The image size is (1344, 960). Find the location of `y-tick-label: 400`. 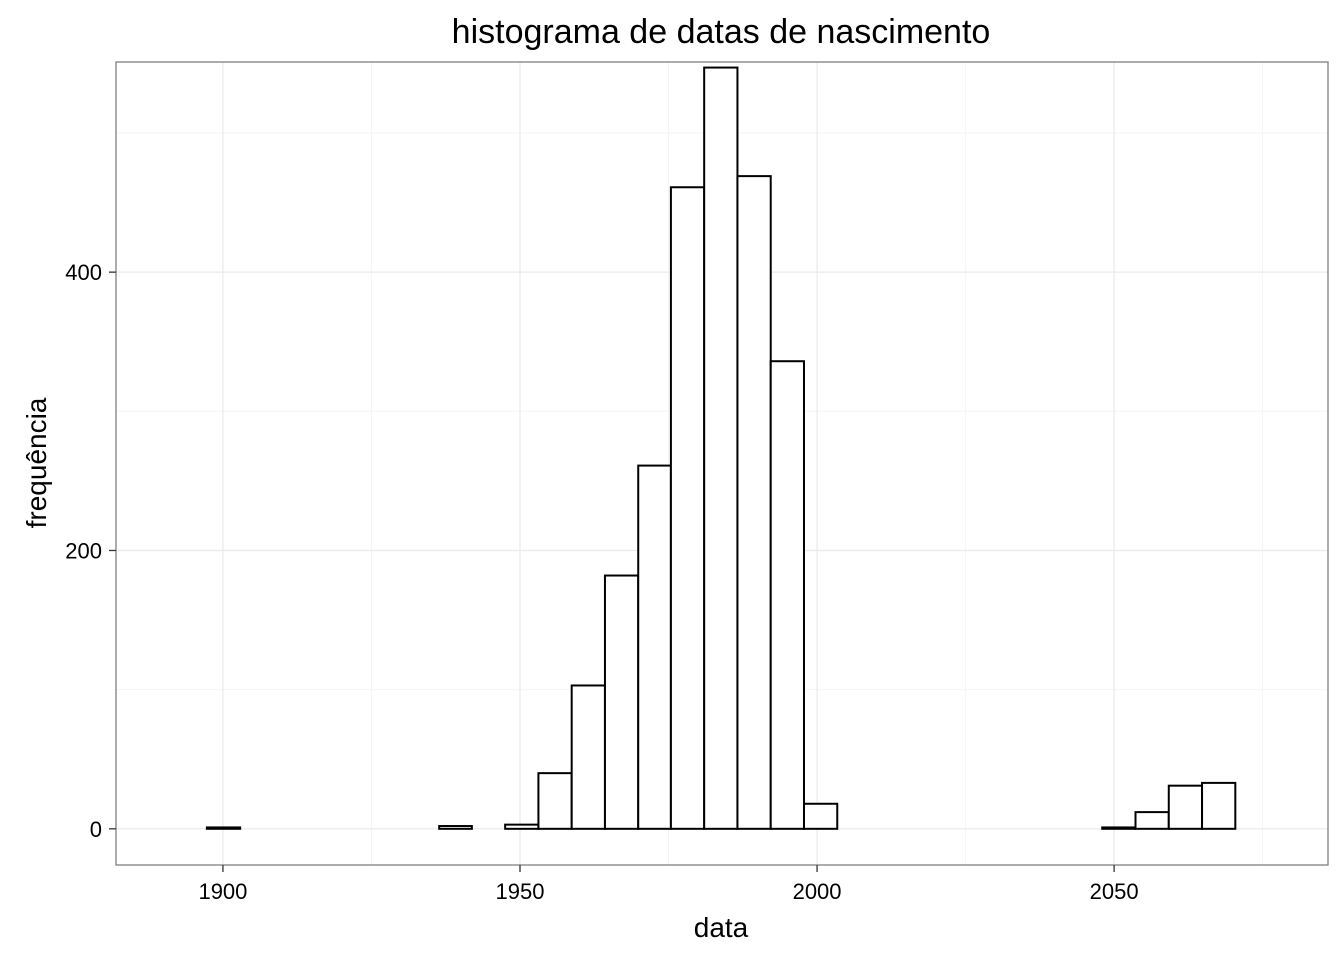

y-tick-label: 400 is located at coordinates (83, 272).